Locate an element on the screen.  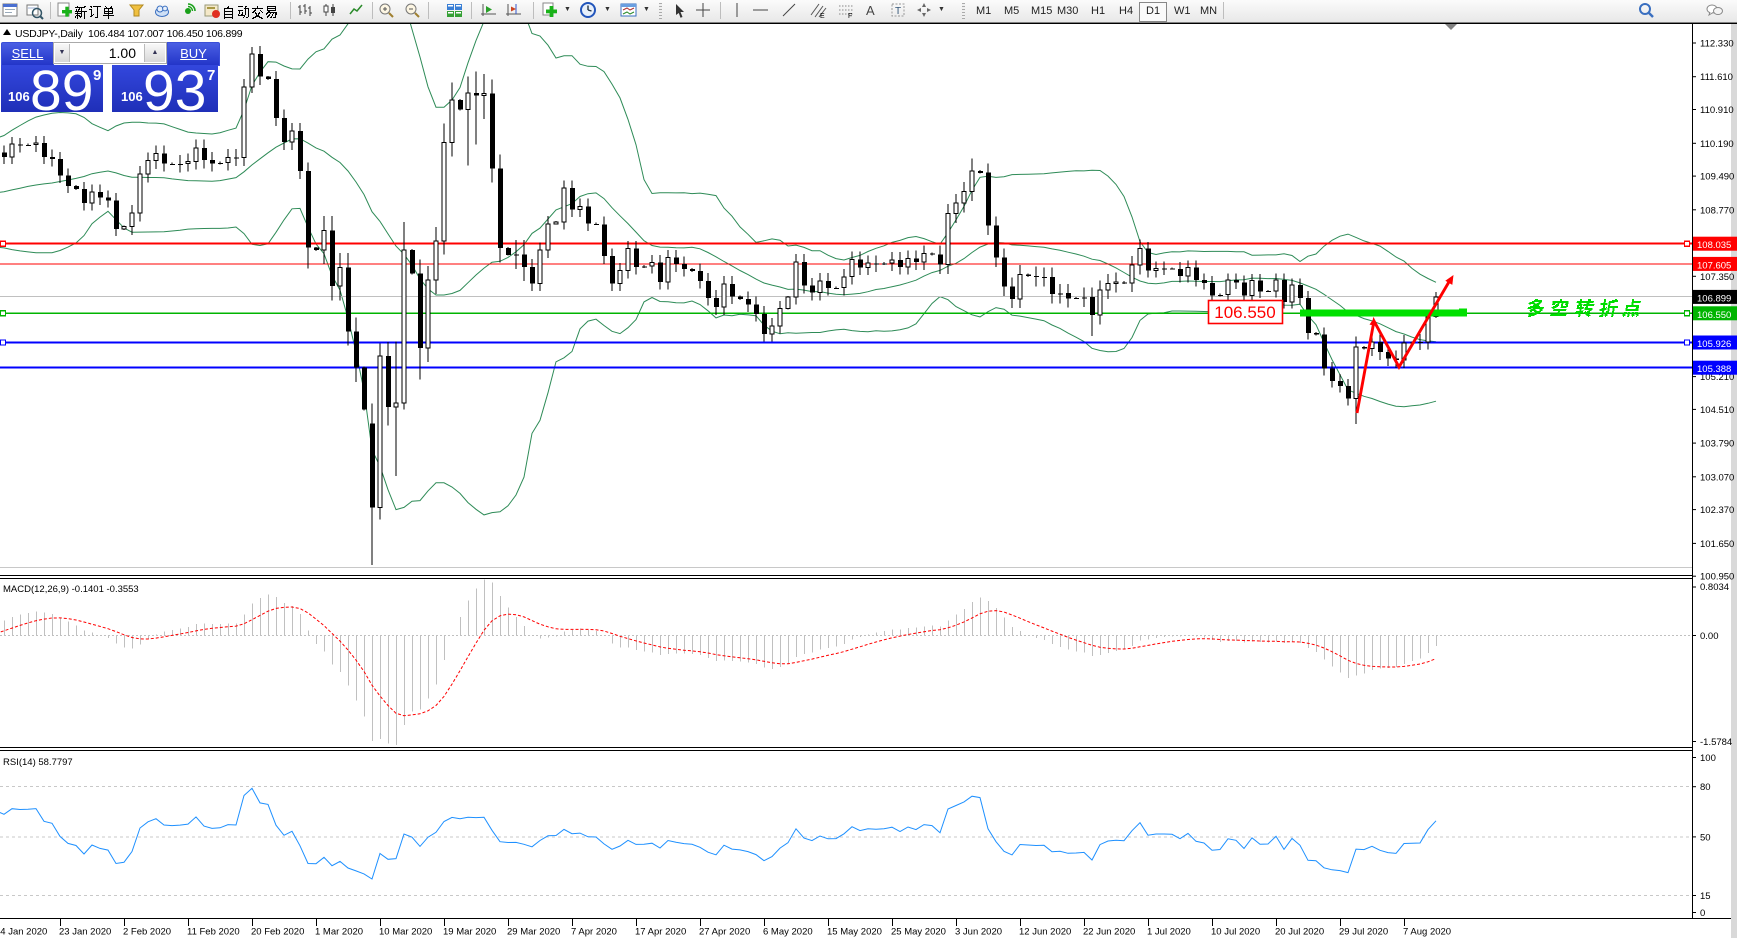
svg-text: 105.926 is located at coordinates (1714, 344).